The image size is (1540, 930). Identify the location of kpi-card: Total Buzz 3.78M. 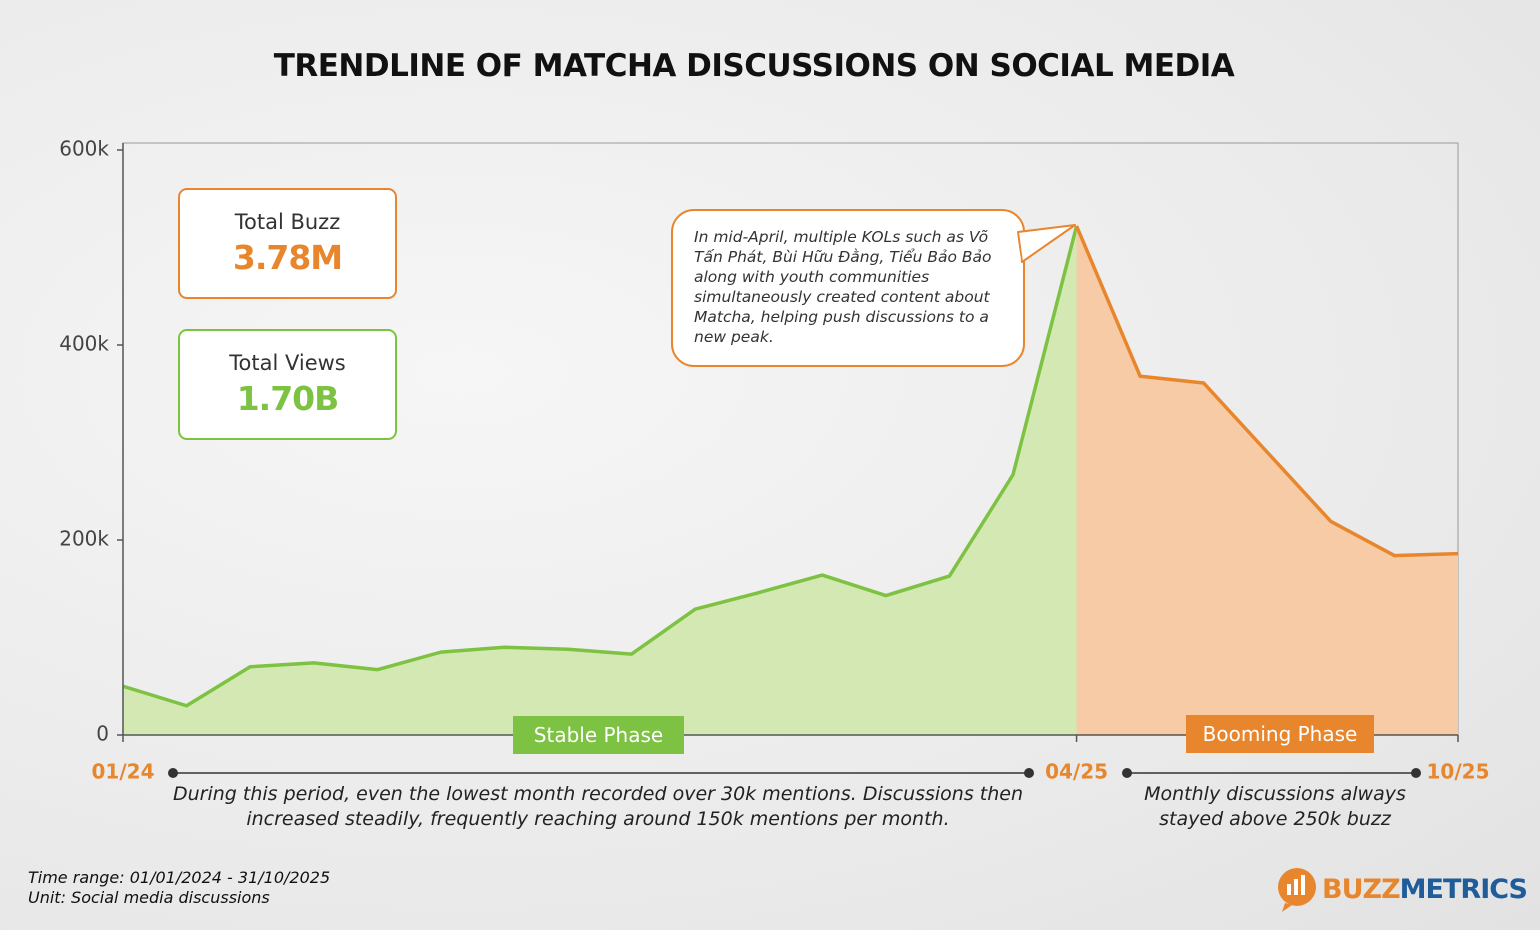
(287, 243).